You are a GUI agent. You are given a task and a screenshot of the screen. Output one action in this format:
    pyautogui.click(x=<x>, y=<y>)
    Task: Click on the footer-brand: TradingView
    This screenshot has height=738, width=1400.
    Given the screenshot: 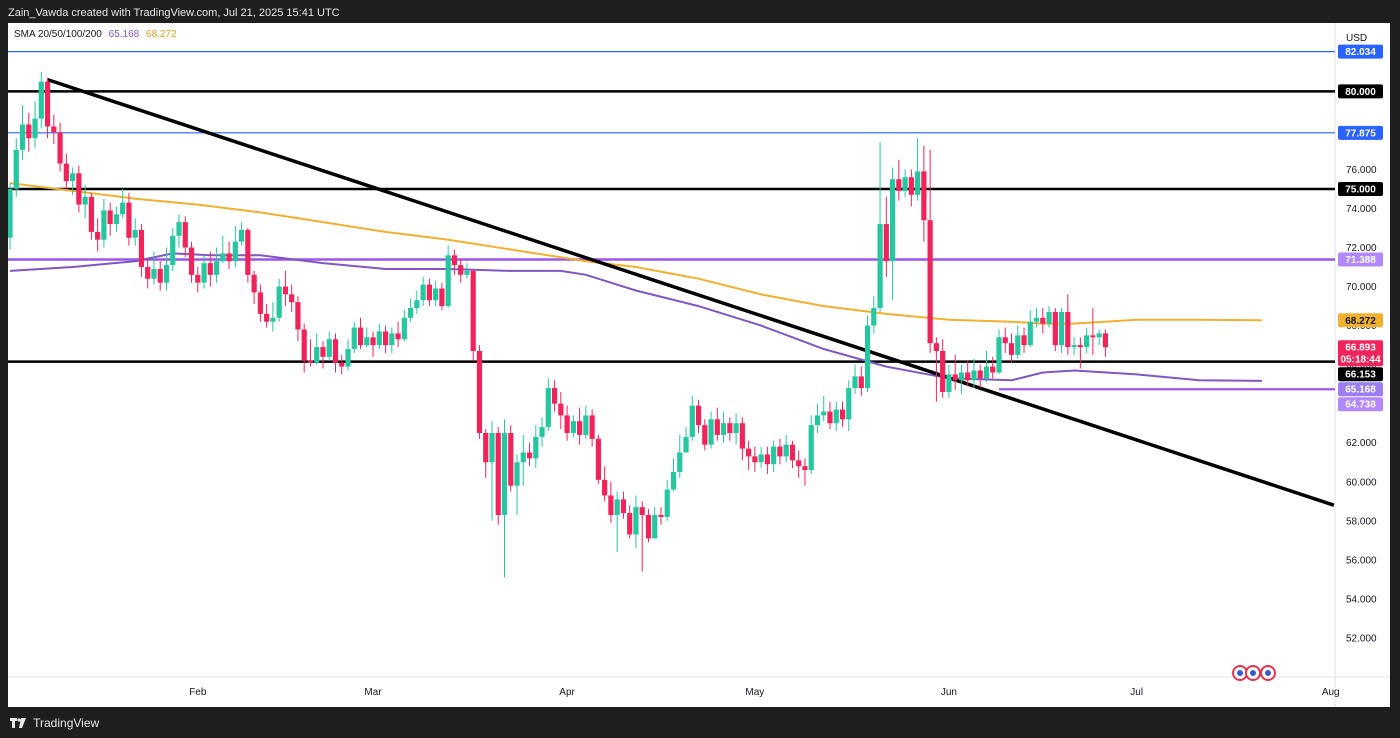 What is the action you would take?
    pyautogui.click(x=54, y=723)
    